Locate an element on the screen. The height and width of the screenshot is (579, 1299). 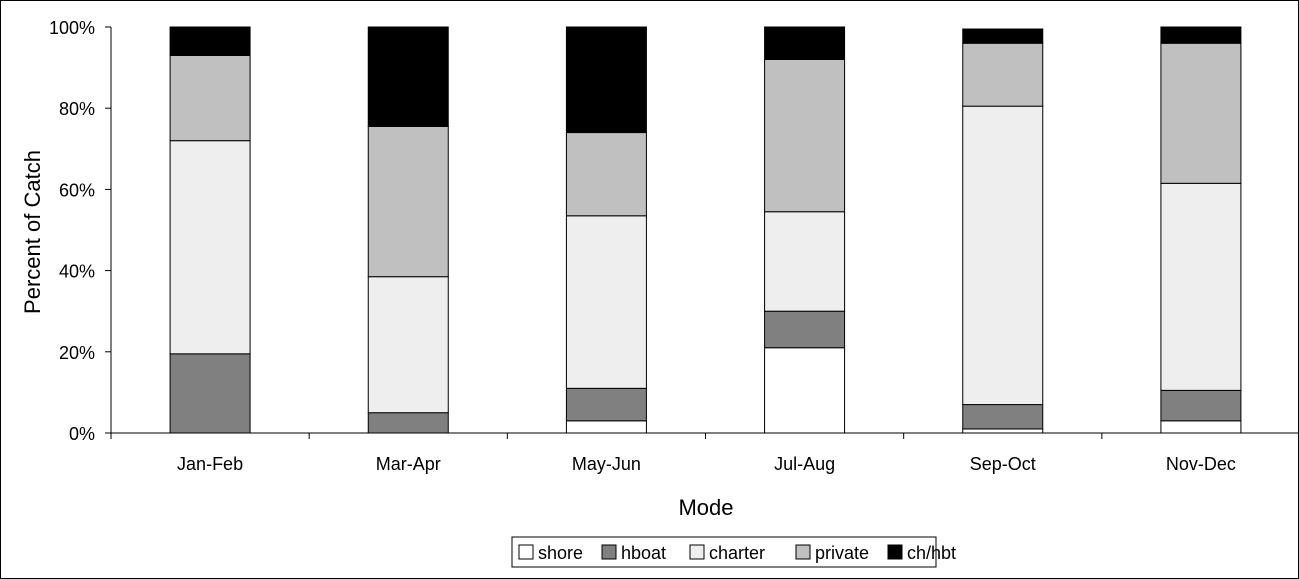
legend-item-shore: shore is located at coordinates (550, 553).